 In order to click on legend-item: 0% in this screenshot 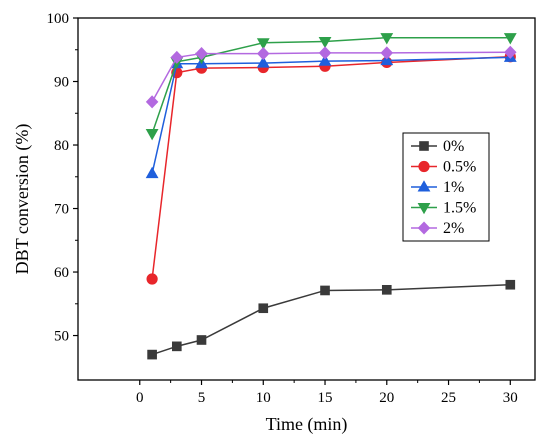, I will do `click(437, 146)`.